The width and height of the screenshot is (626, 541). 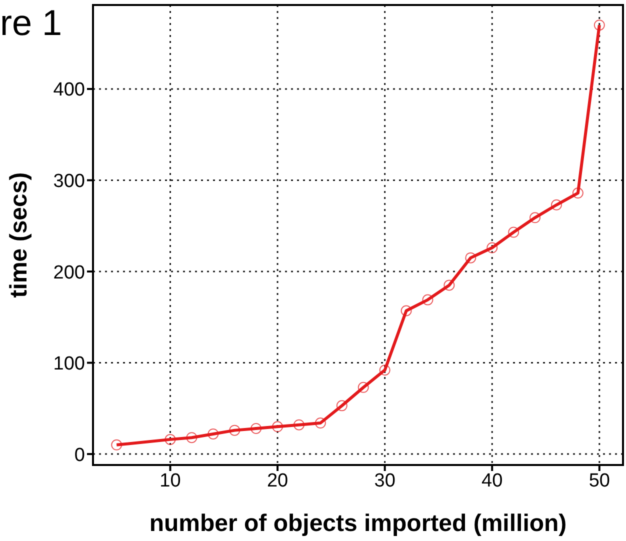 I want to click on x-tick-label: 20, so click(x=277, y=481).